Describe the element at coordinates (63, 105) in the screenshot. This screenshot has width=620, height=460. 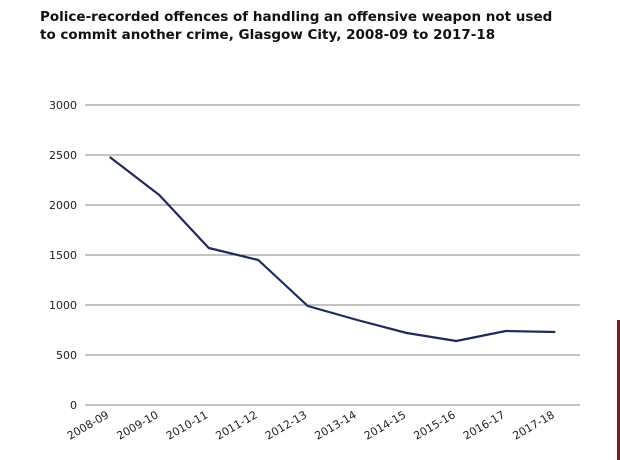
I see `y-tick-label: 3000` at that location.